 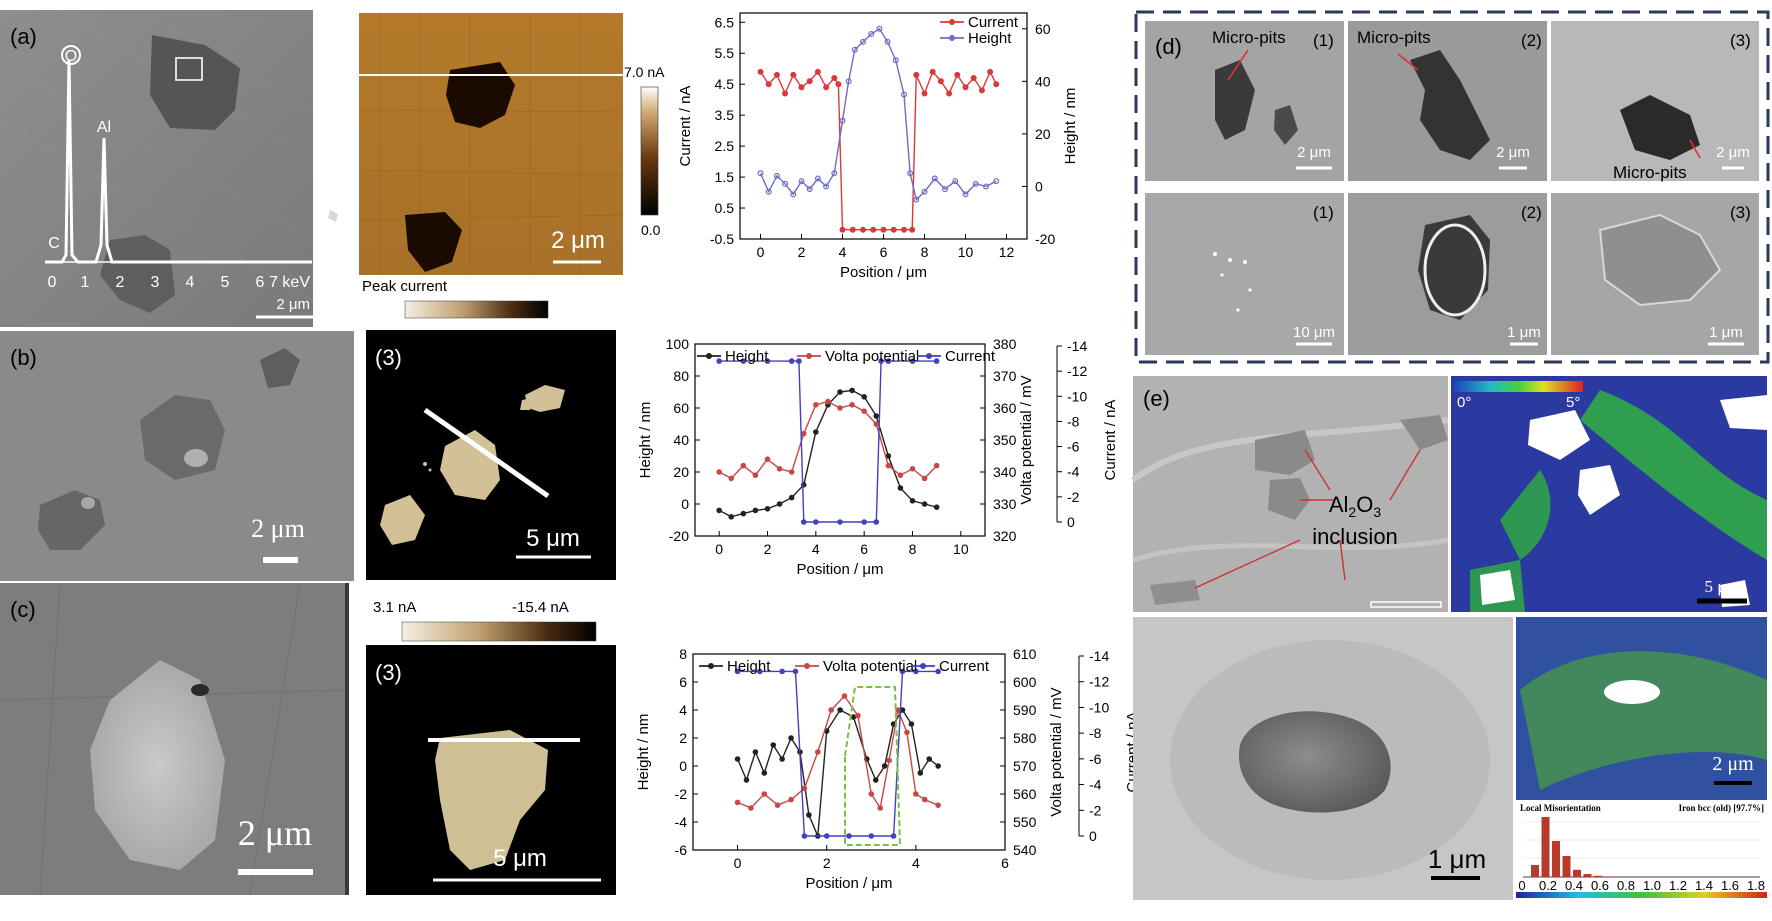 What do you see at coordinates (681, 472) in the screenshot?
I see `y-tick-label: 20` at bounding box center [681, 472].